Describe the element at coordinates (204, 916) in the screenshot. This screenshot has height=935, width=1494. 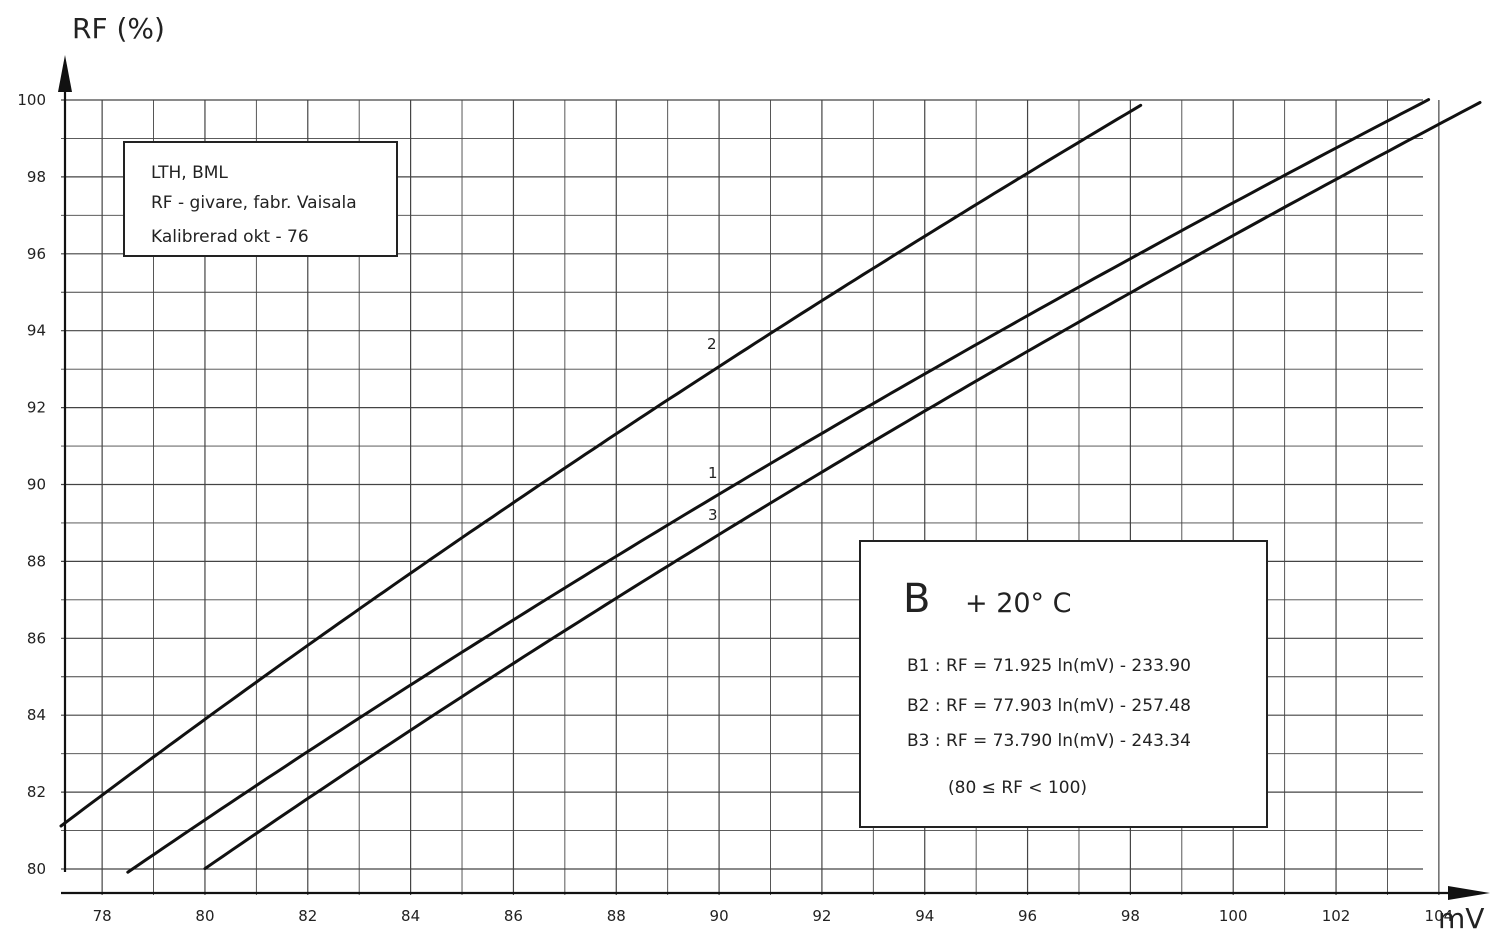
I see `x-tick-label: 80` at that location.